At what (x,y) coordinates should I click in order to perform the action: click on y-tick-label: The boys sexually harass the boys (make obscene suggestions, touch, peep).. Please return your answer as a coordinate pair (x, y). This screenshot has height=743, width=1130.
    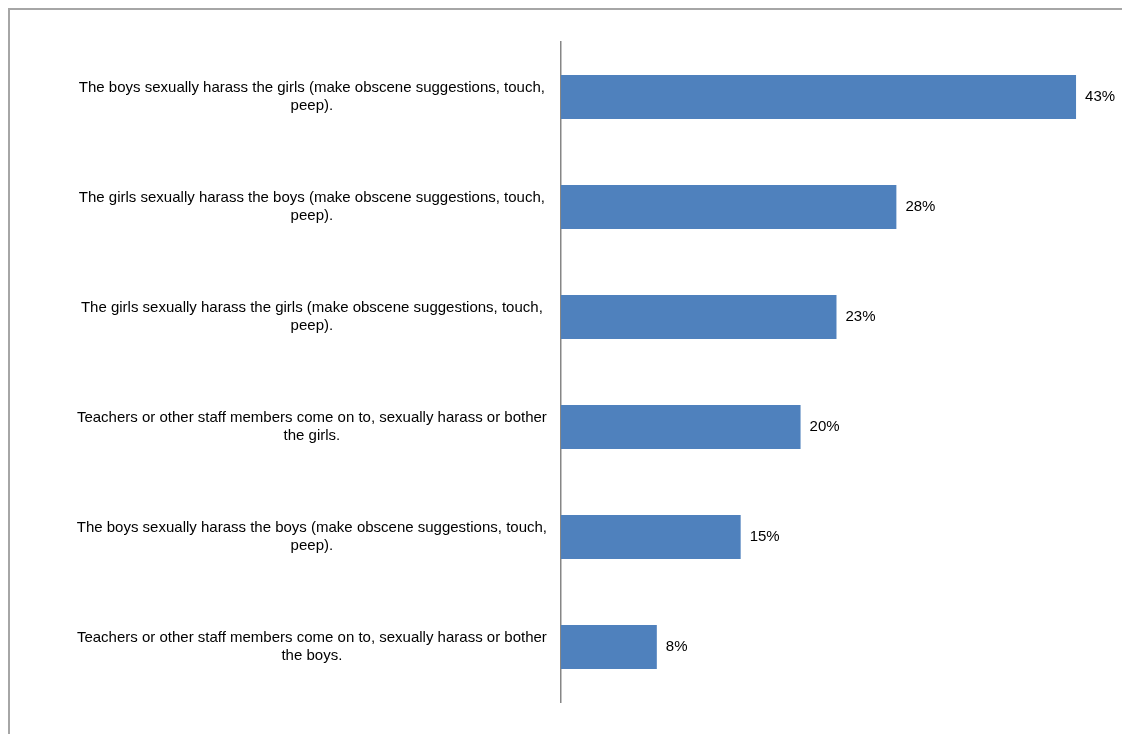
    Looking at the image, I should click on (311, 536).